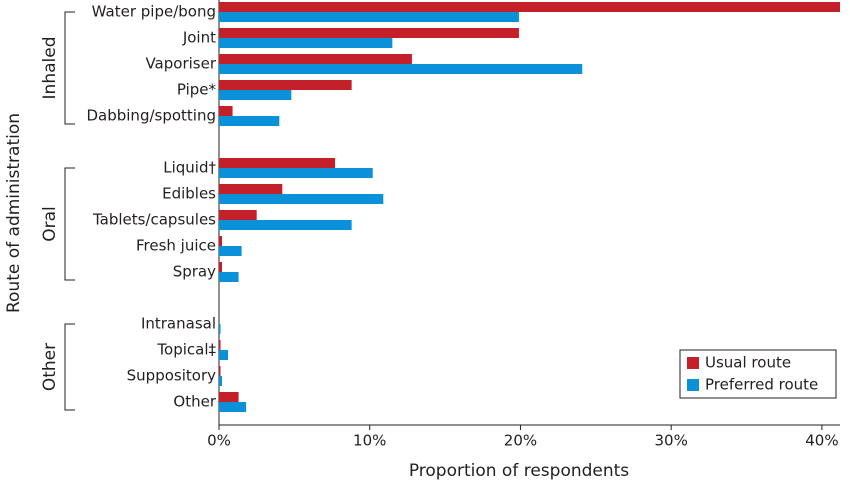 Image resolution: width=850 pixels, height=487 pixels. Describe the element at coordinates (154, 220) in the screenshot. I see `y-tick-label: Tablets/capsules` at that location.